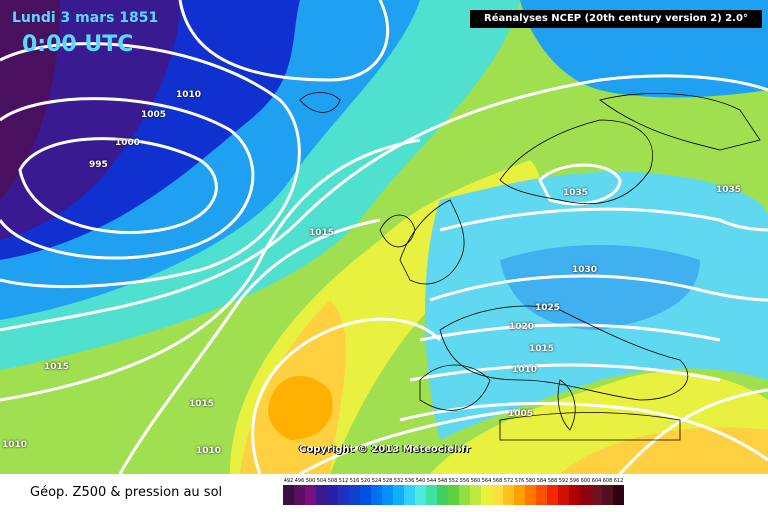 The width and height of the screenshot is (768, 512). What do you see at coordinates (128, 143) in the screenshot?
I see `isobar-label: 1000` at bounding box center [128, 143].